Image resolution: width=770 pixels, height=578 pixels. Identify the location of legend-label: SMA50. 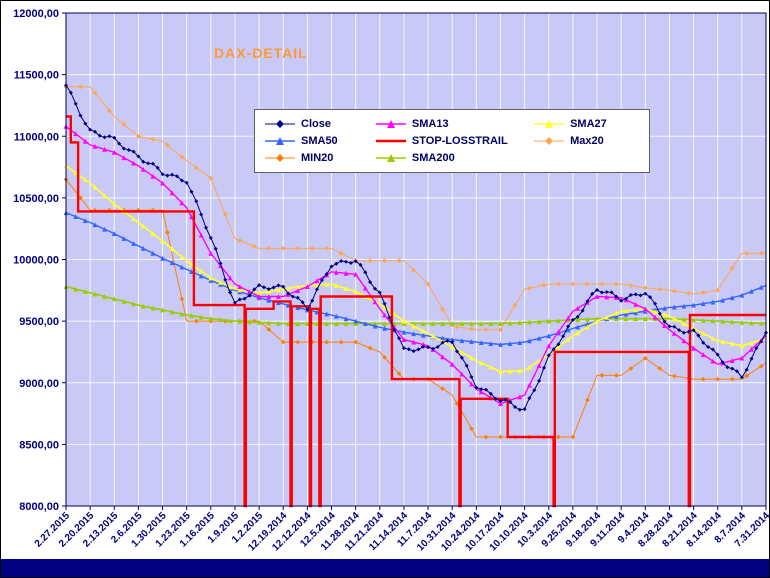
(319, 141).